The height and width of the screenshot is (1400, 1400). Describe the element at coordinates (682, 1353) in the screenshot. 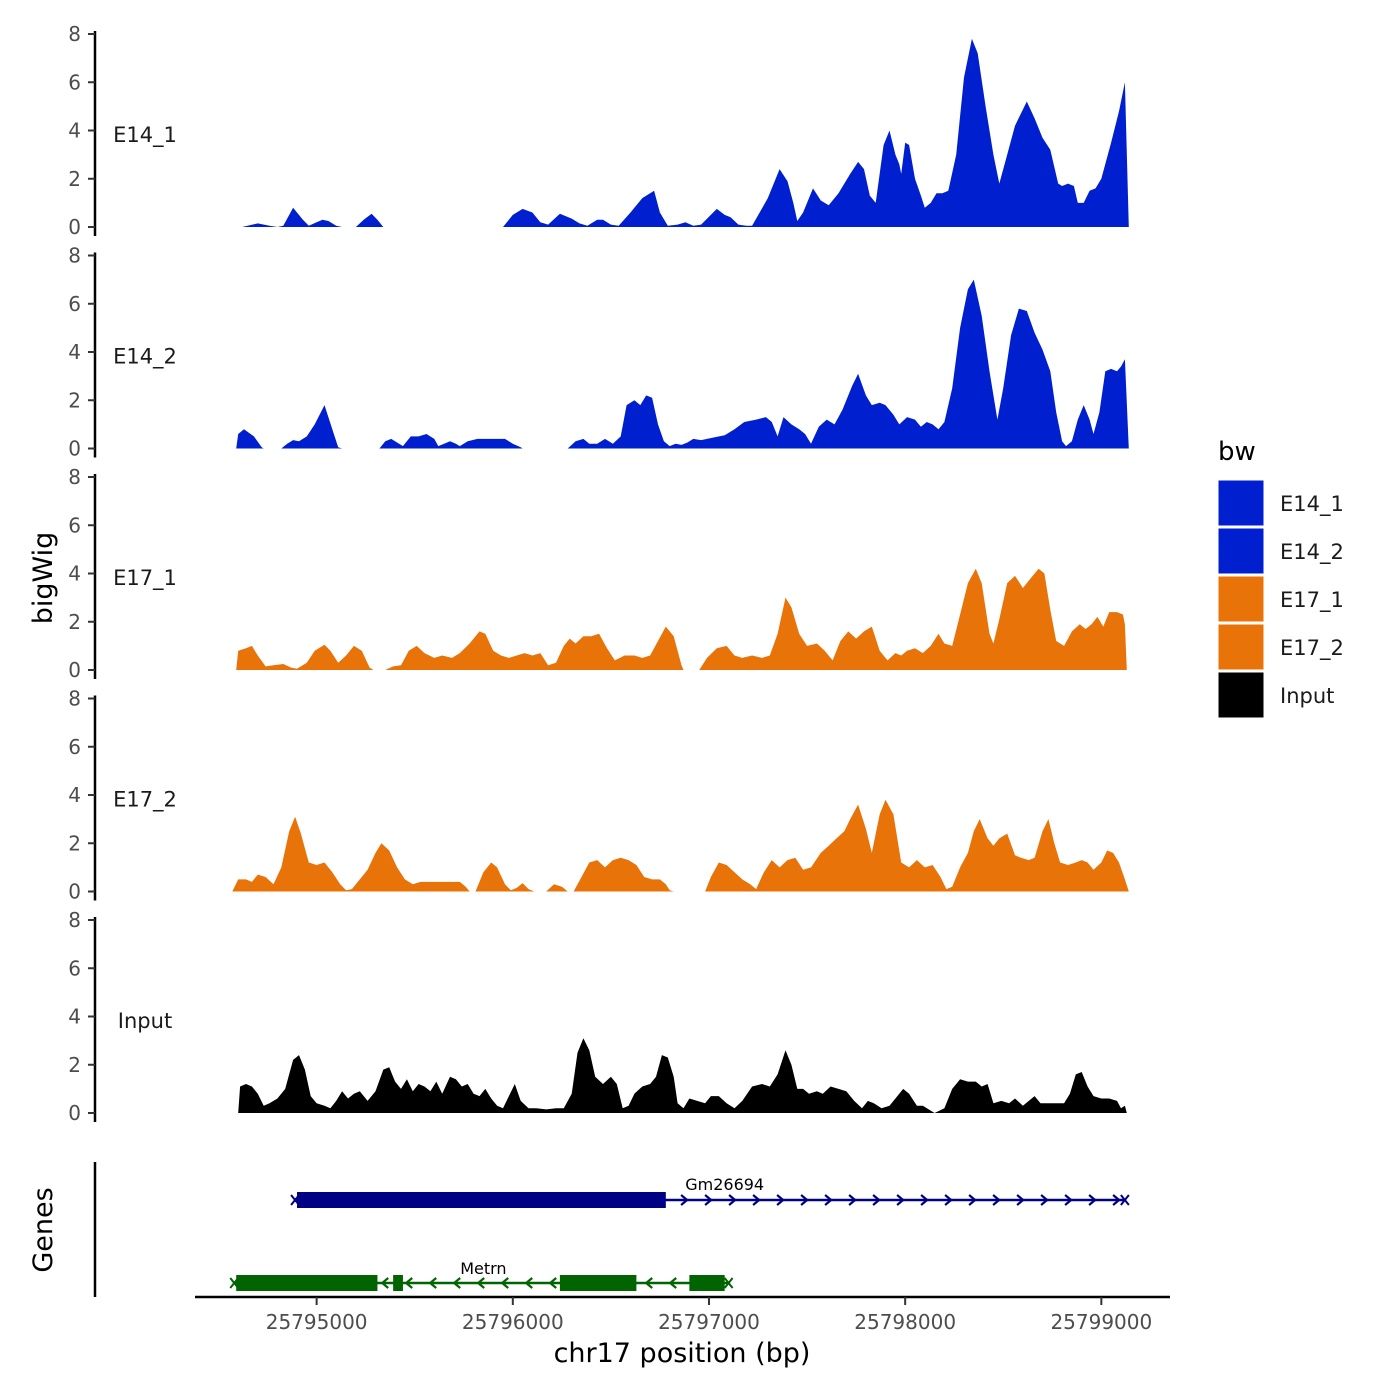

I see `x-axis-title: chr17 position (bp)` at that location.